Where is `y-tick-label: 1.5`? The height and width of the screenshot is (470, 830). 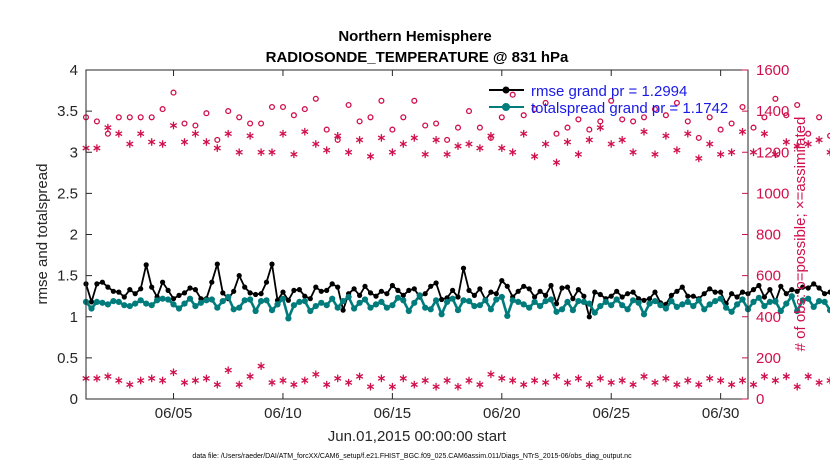
y-tick-label: 1.5 is located at coordinates (67, 276).